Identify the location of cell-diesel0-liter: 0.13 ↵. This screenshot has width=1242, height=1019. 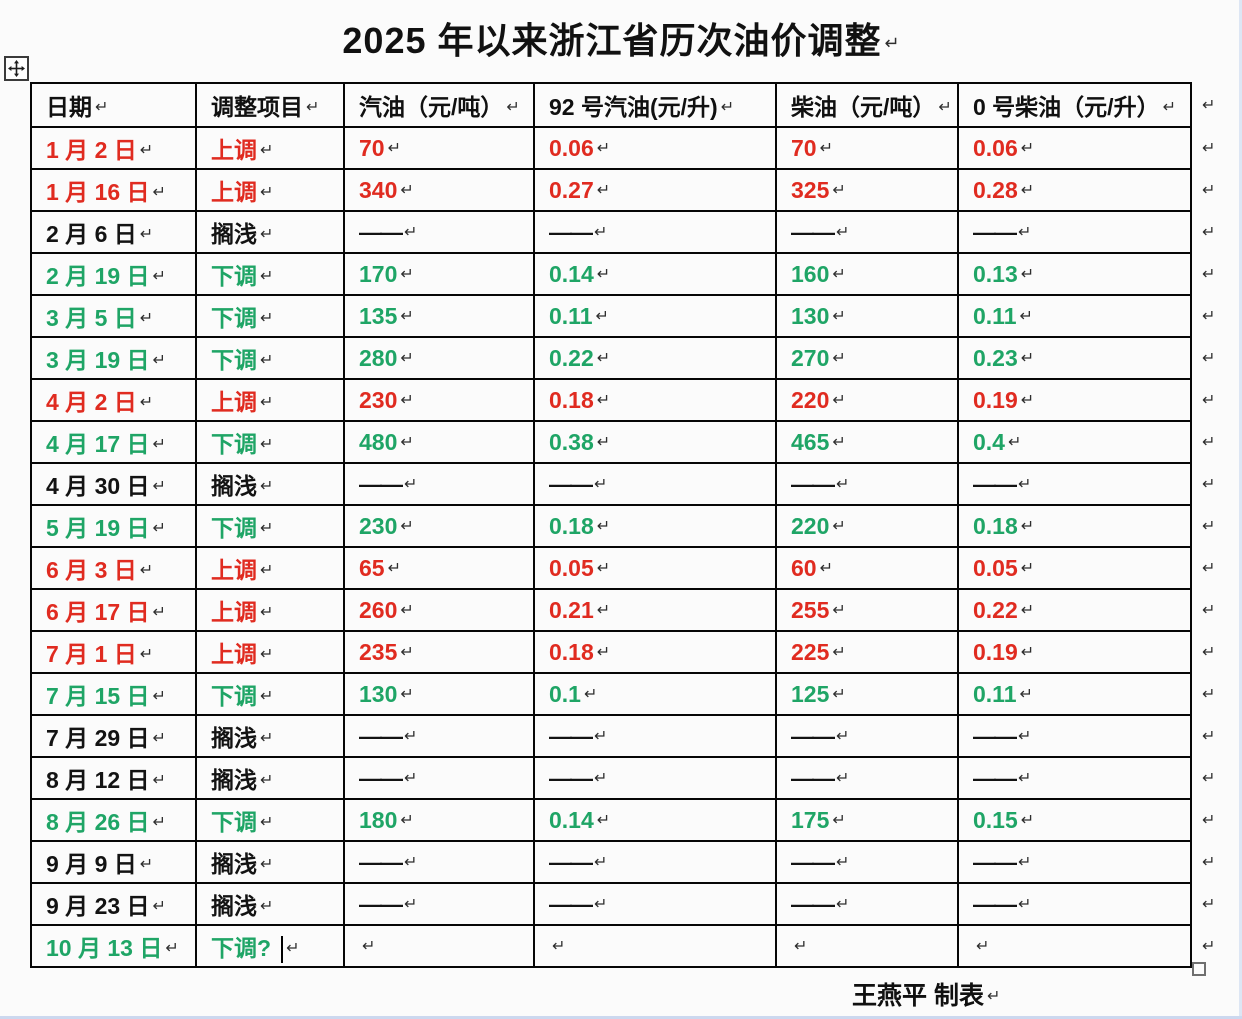
(1074, 274).